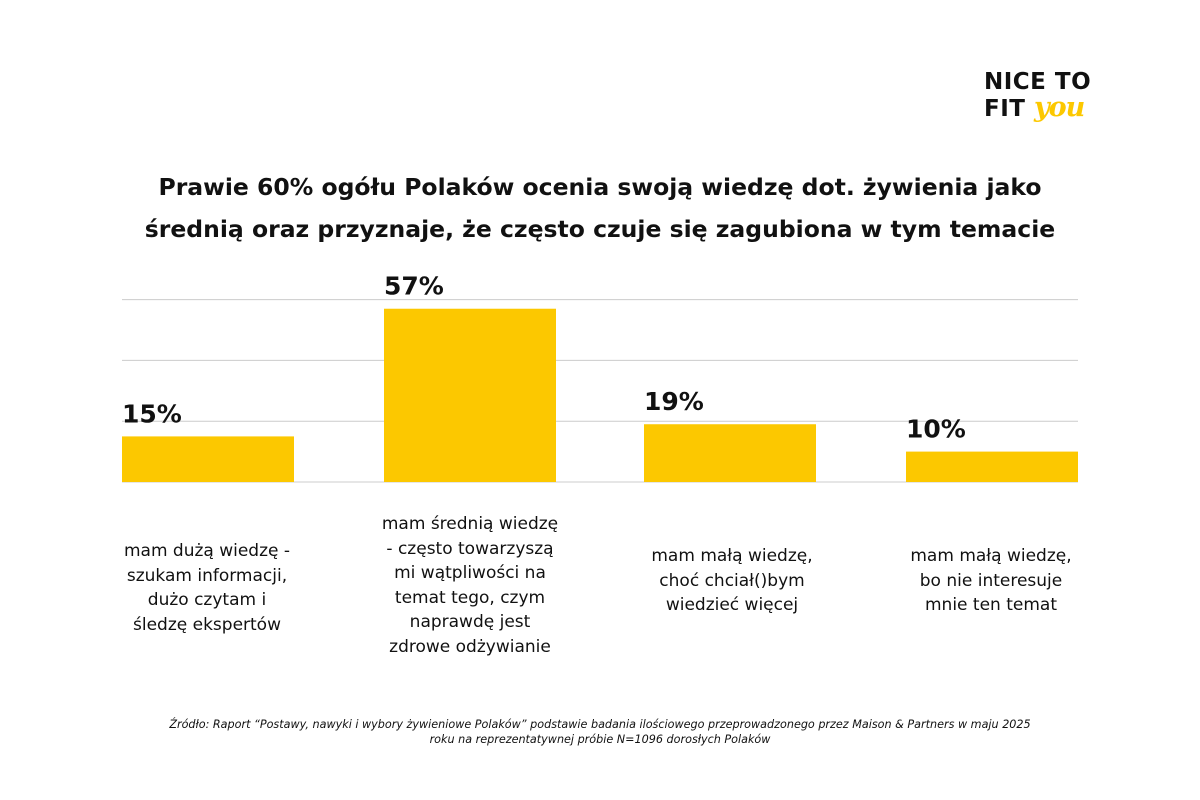  I want to click on category-label-line: naprawdę jest, so click(470, 622).